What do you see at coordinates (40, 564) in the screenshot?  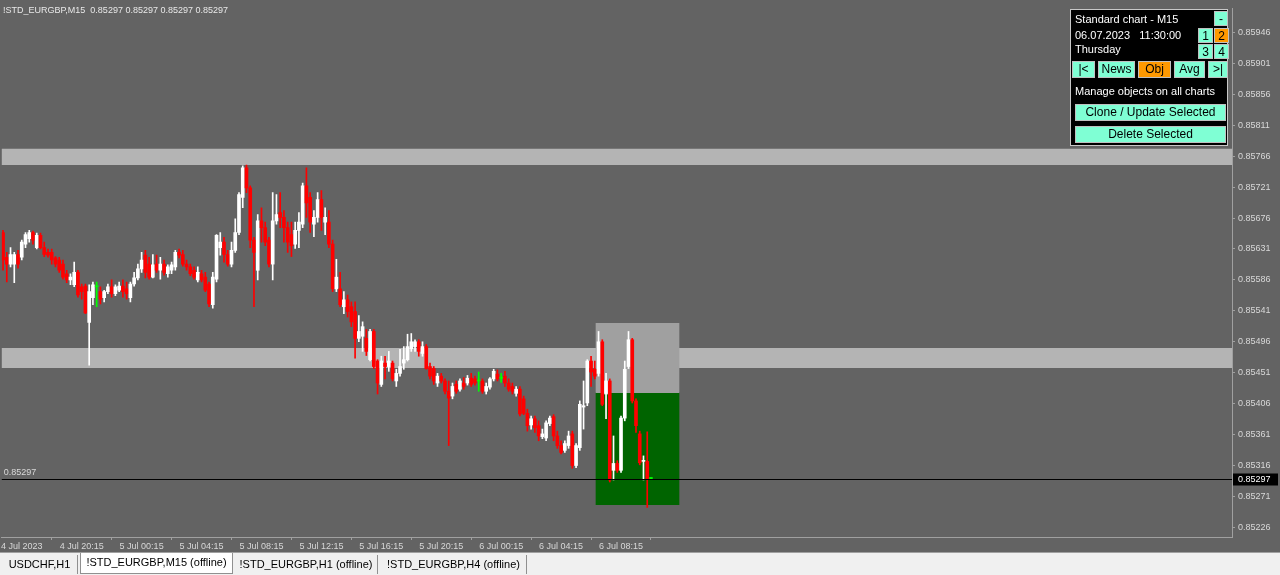 I see `text: USDCHF,H1` at bounding box center [40, 564].